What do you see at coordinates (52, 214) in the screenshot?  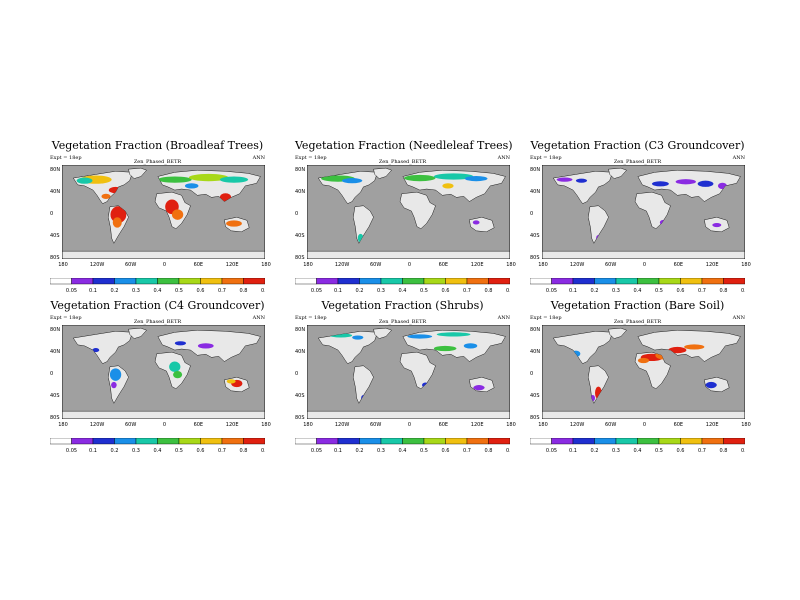 I see `lat-tick-label: 0` at bounding box center [52, 214].